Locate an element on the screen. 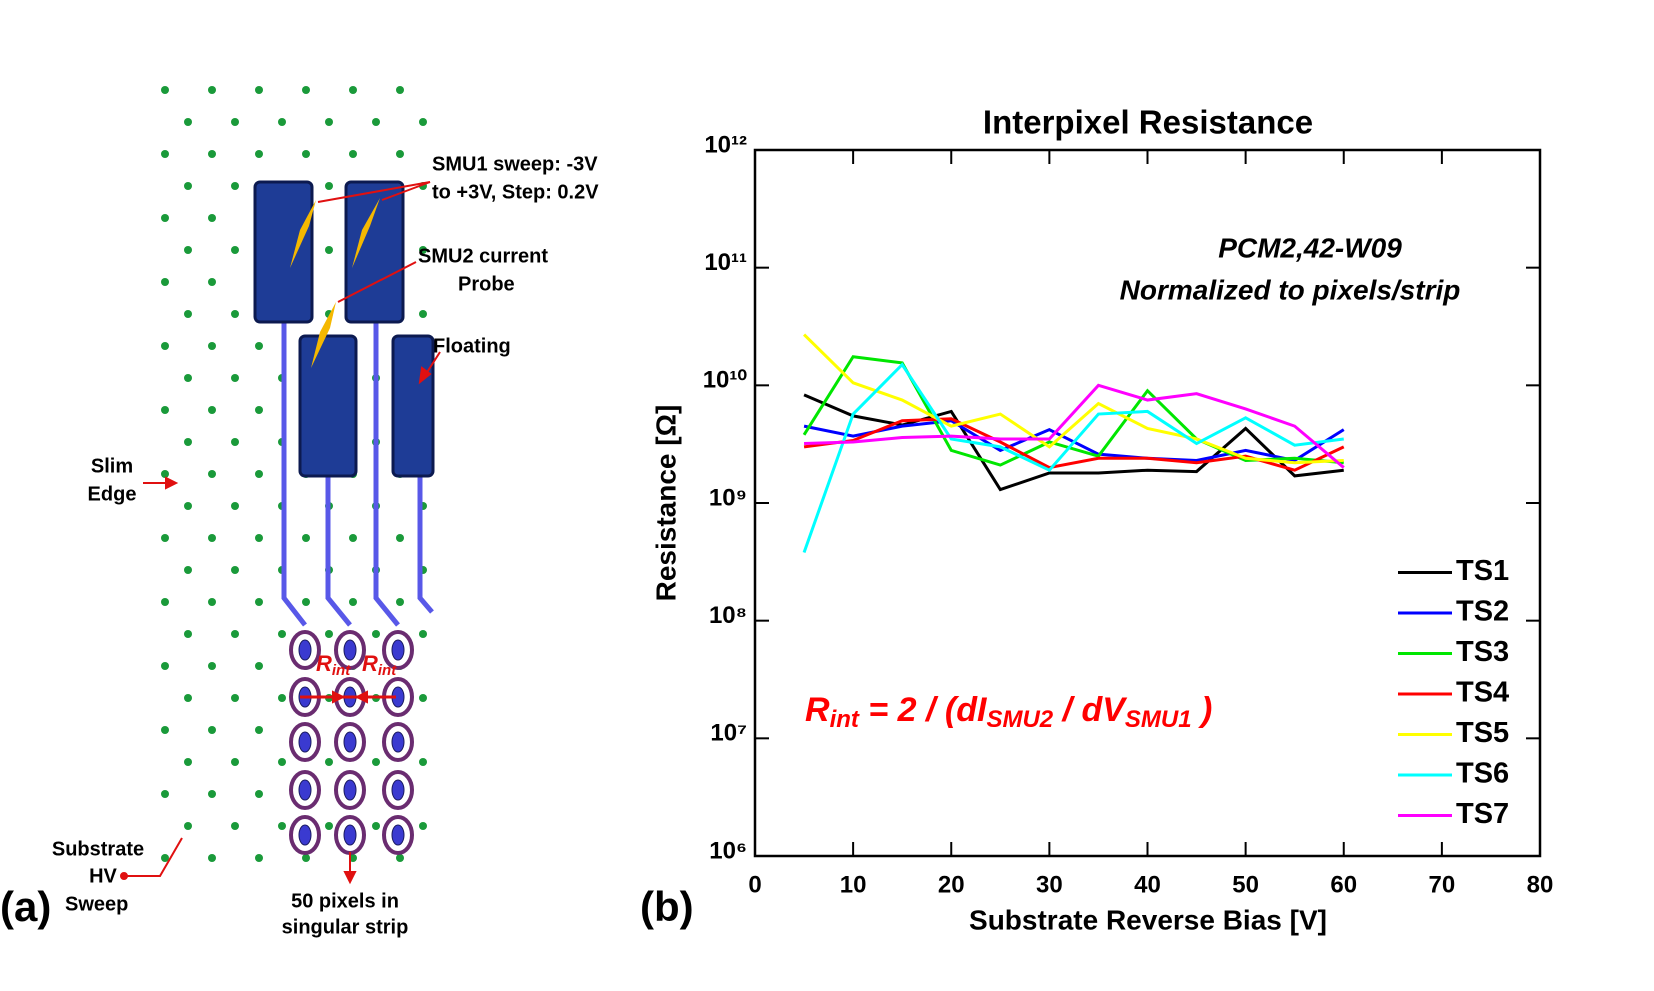  probes is located at coordinates (335, 283).